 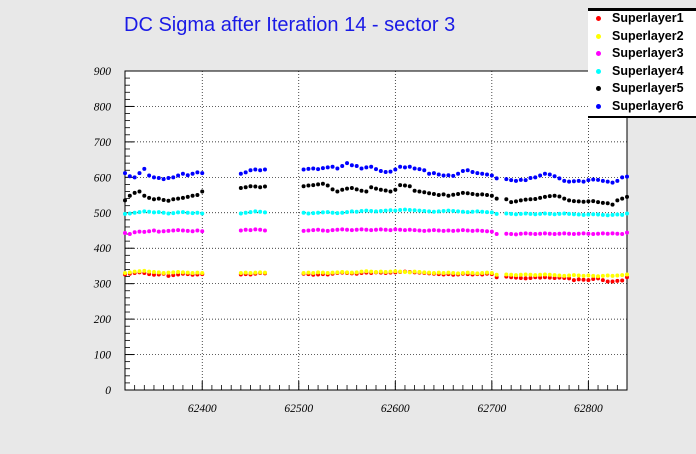 I want to click on x-tick-label: 62700, so click(x=491, y=409).